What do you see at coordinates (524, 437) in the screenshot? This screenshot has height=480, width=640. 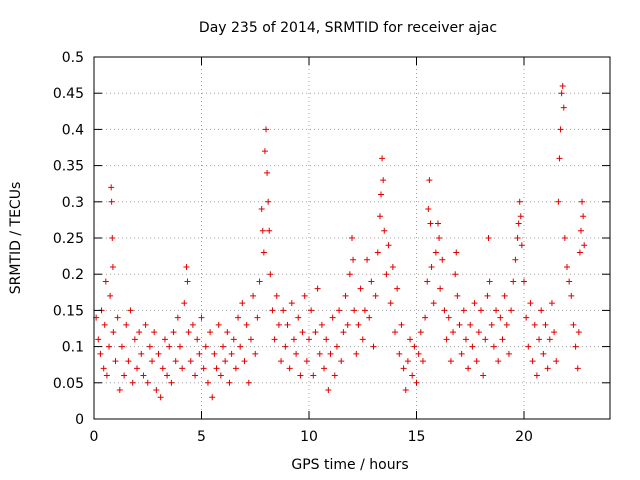 I see `x-tick-label: 20` at bounding box center [524, 437].